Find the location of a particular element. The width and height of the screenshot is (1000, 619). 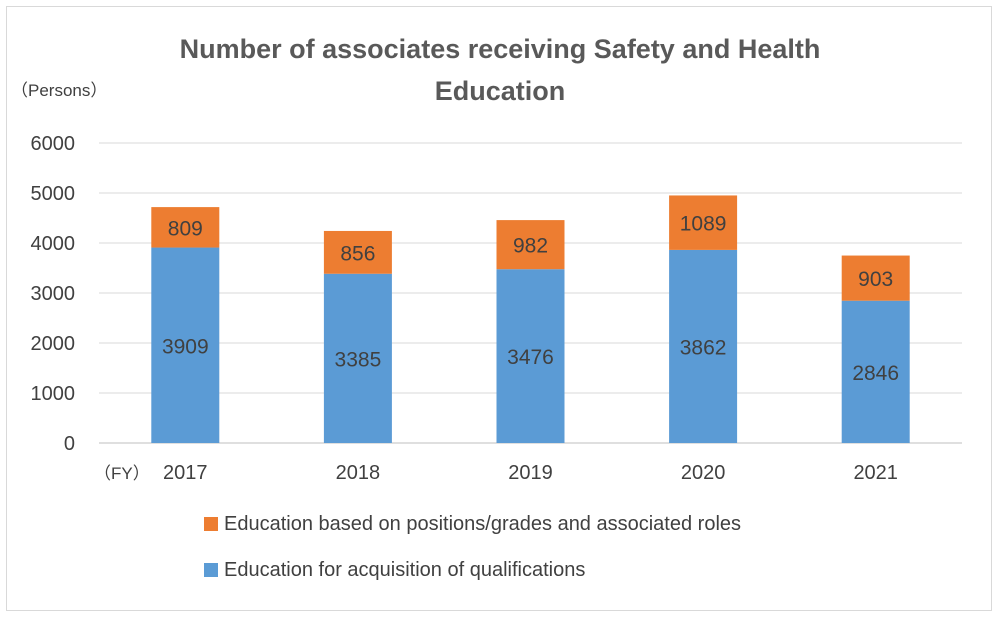

data-label: 3385 is located at coordinates (358, 359).